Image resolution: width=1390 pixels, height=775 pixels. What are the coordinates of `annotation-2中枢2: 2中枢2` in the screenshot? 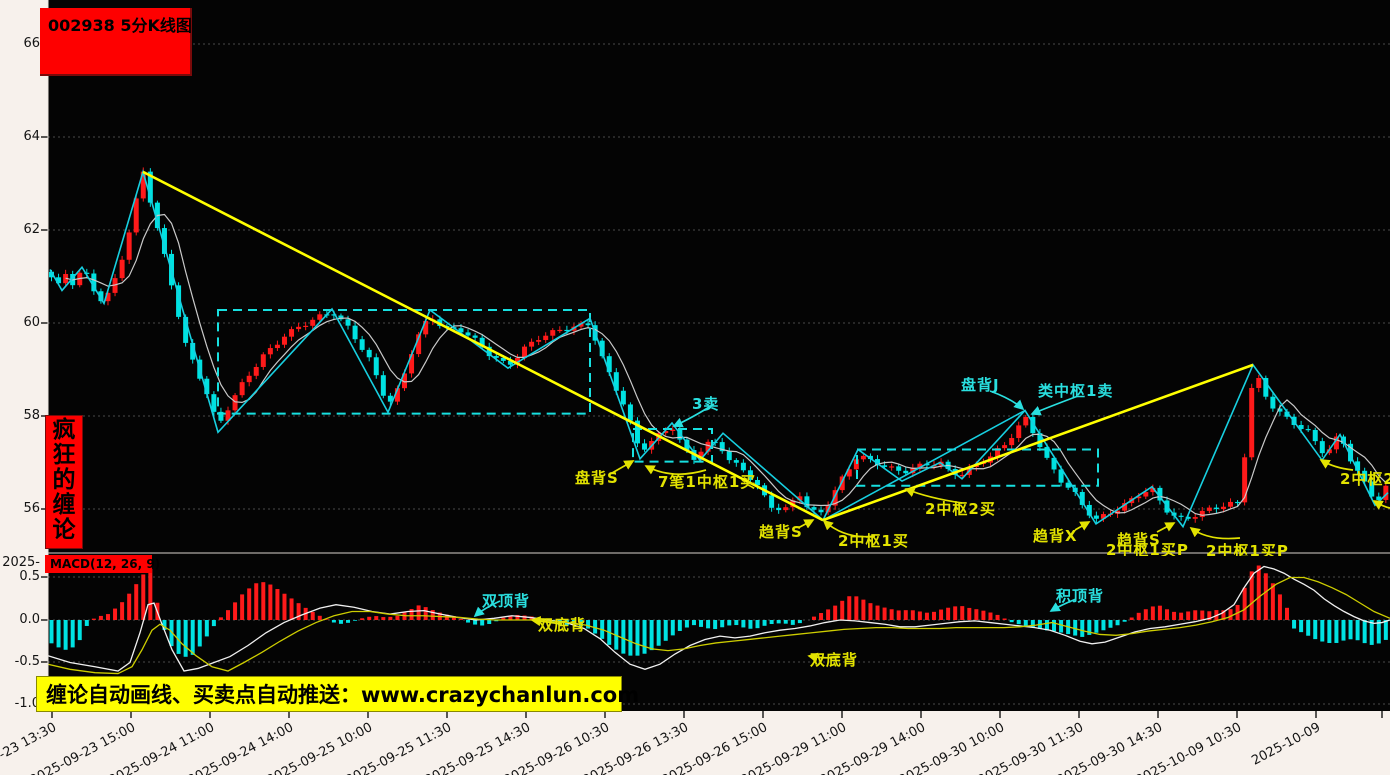 It's located at (1365, 479).